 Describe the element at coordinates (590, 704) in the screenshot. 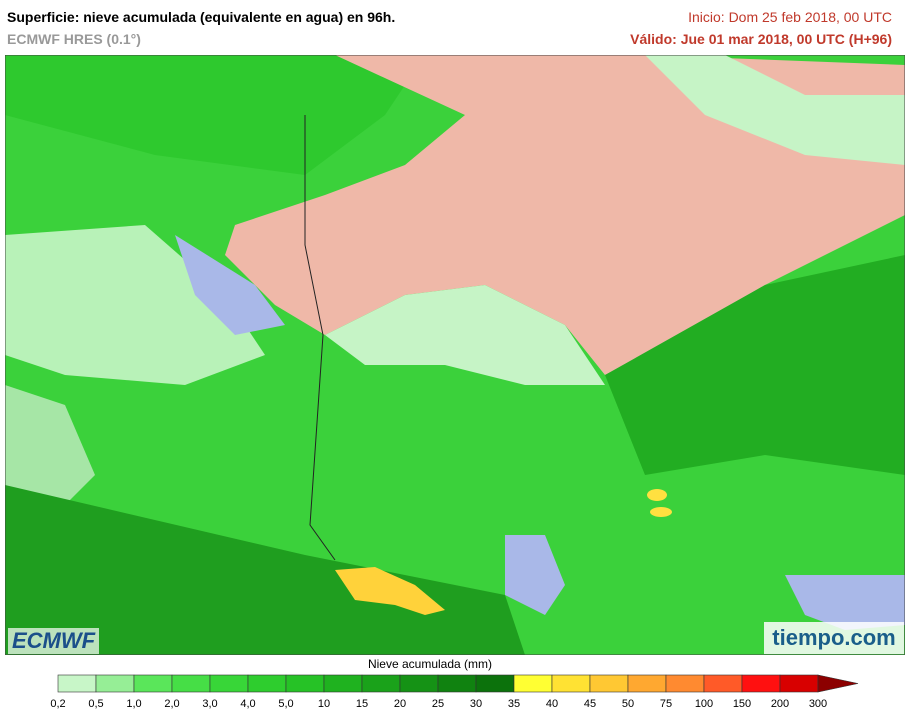

I see `legend-label: 45` at that location.